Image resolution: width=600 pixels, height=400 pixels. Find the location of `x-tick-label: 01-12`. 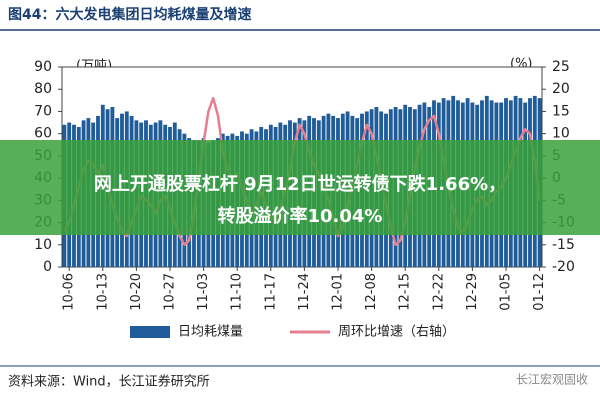

x-tick-label: 01-12 is located at coordinates (539, 292).